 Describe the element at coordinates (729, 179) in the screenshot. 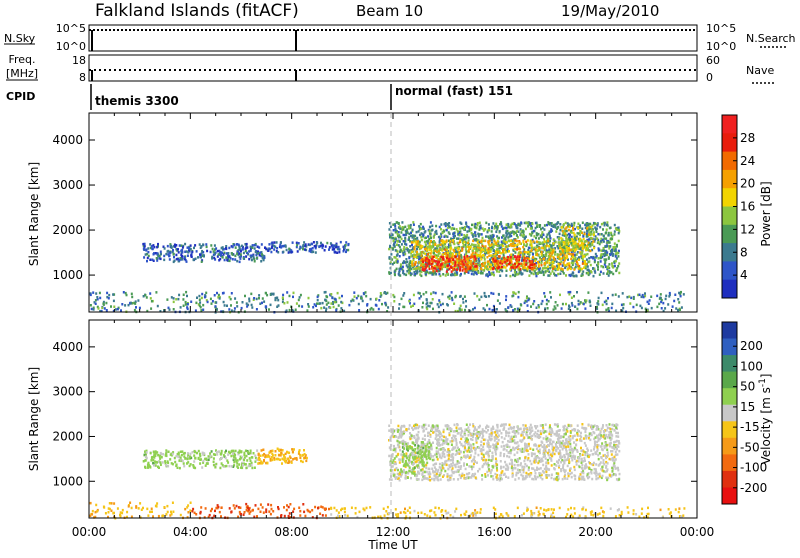

I see `power-colorbar-cell` at that location.